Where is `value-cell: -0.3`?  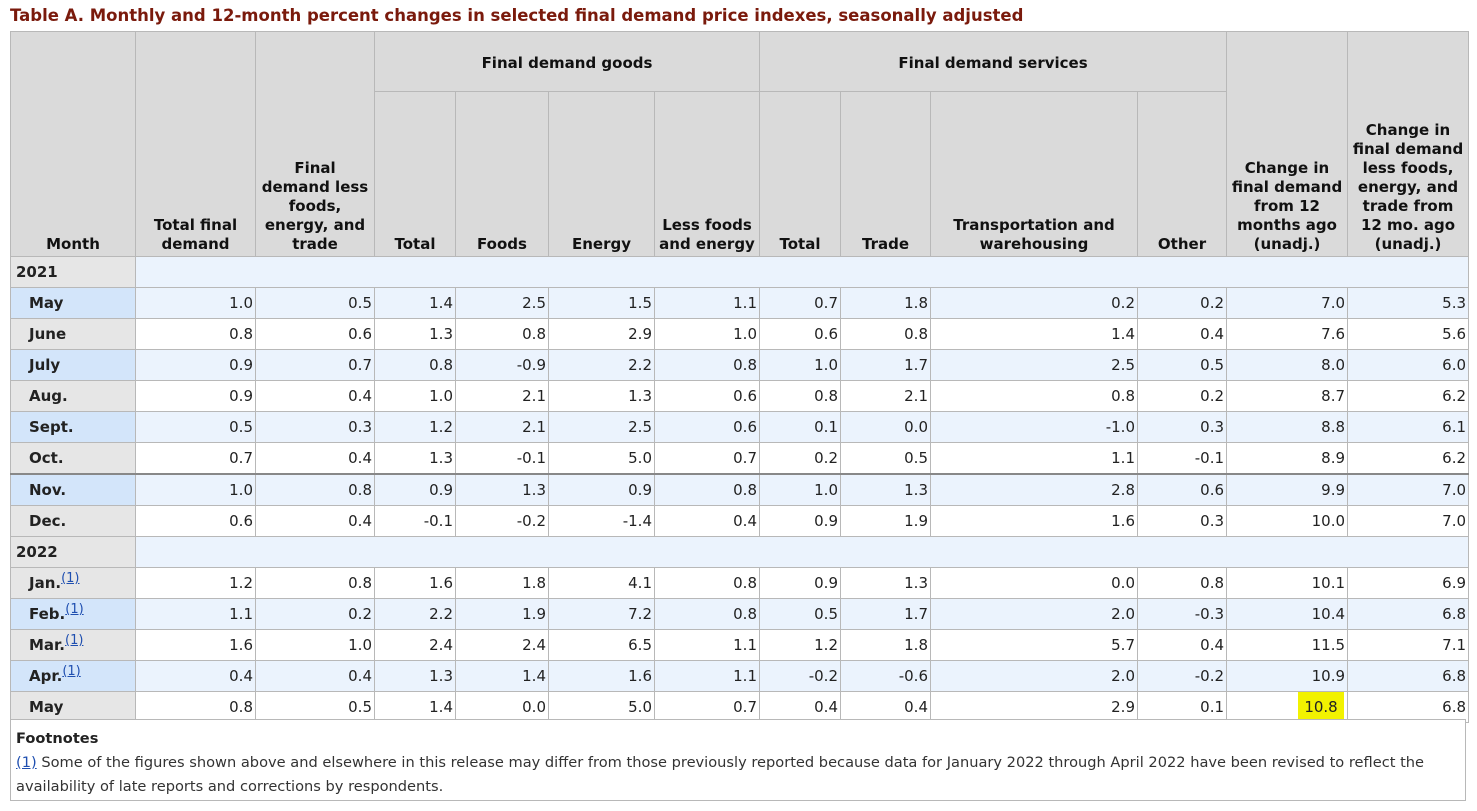 value-cell: -0.3 is located at coordinates (1182, 614).